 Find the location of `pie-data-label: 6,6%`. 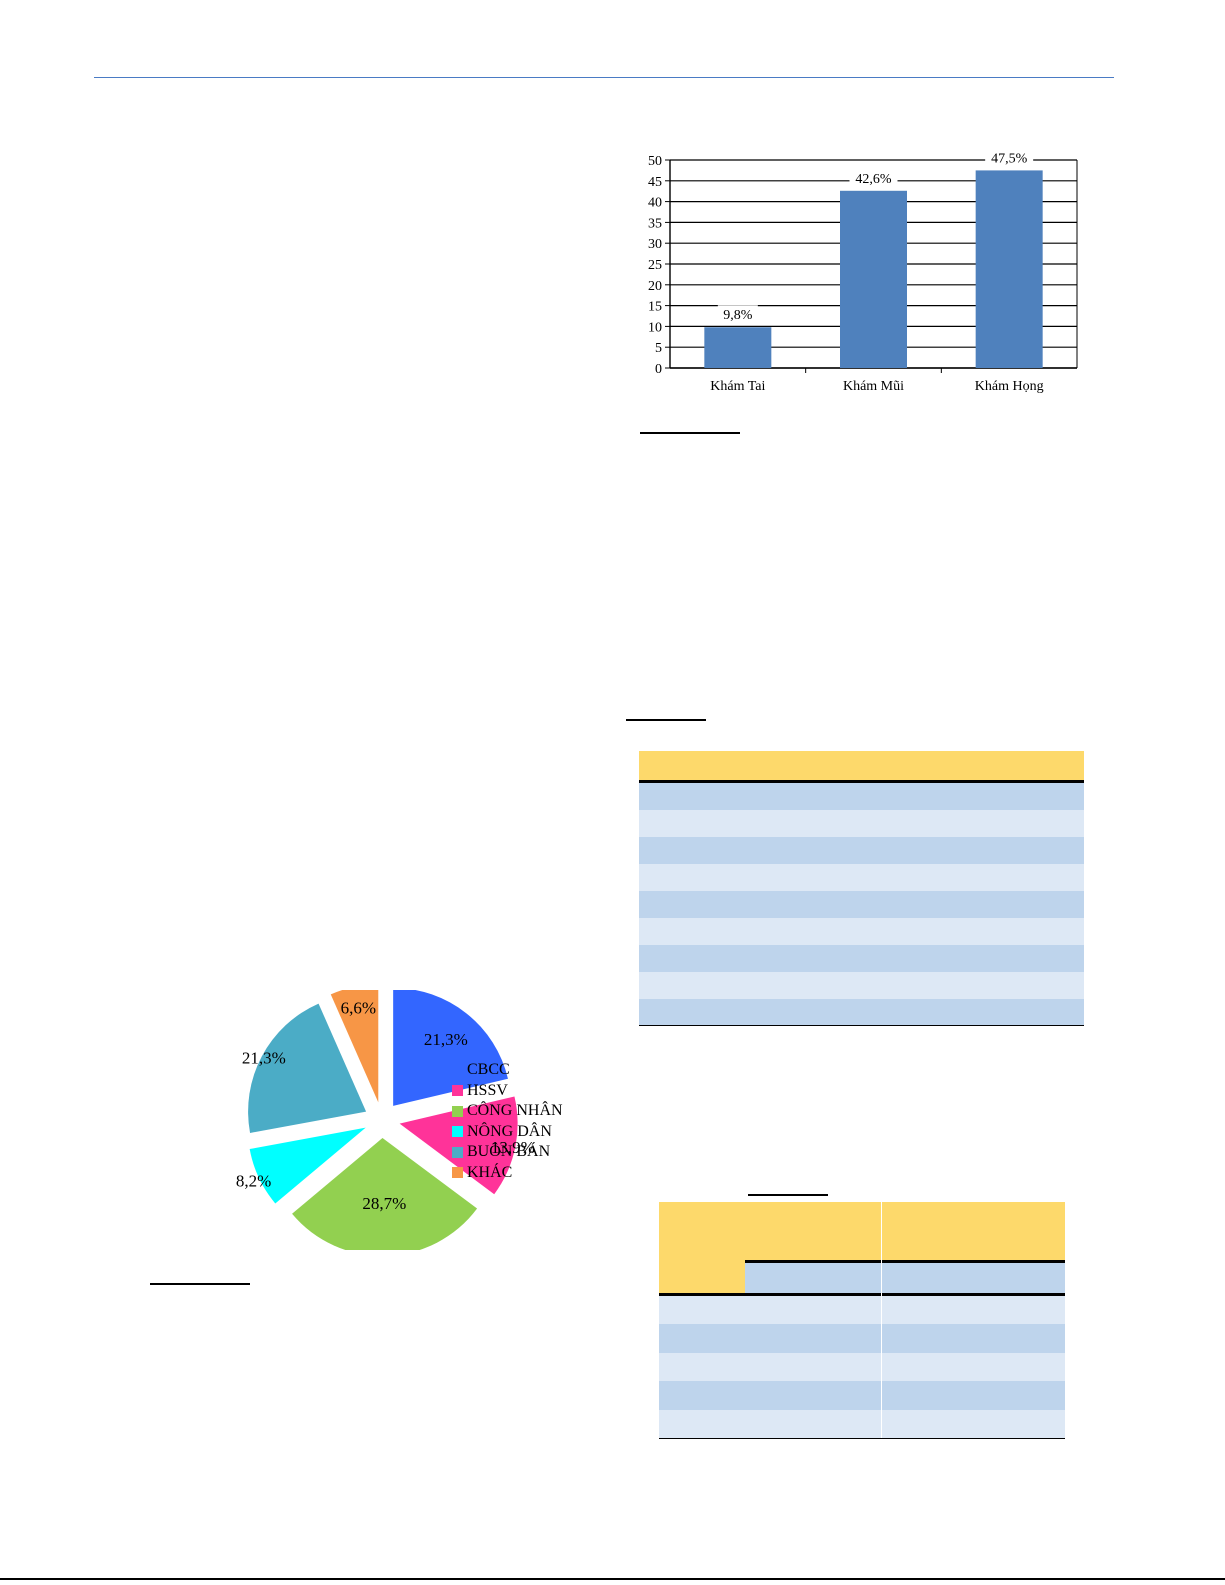

pie-data-label: 6,6% is located at coordinates (358, 1008).